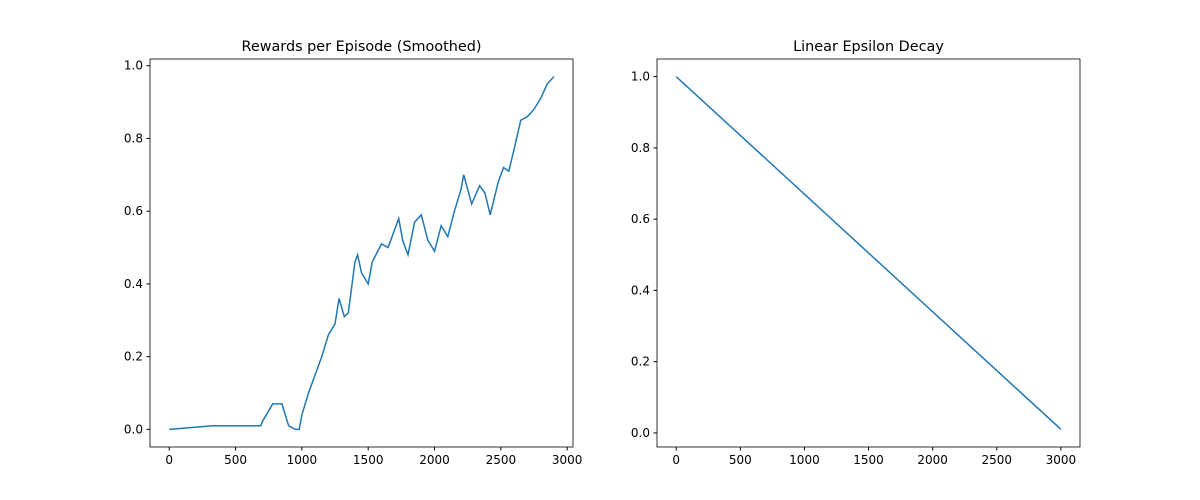  Describe the element at coordinates (868, 47) in the screenshot. I see `chart-title: Linear Epsilon Decay` at that location.